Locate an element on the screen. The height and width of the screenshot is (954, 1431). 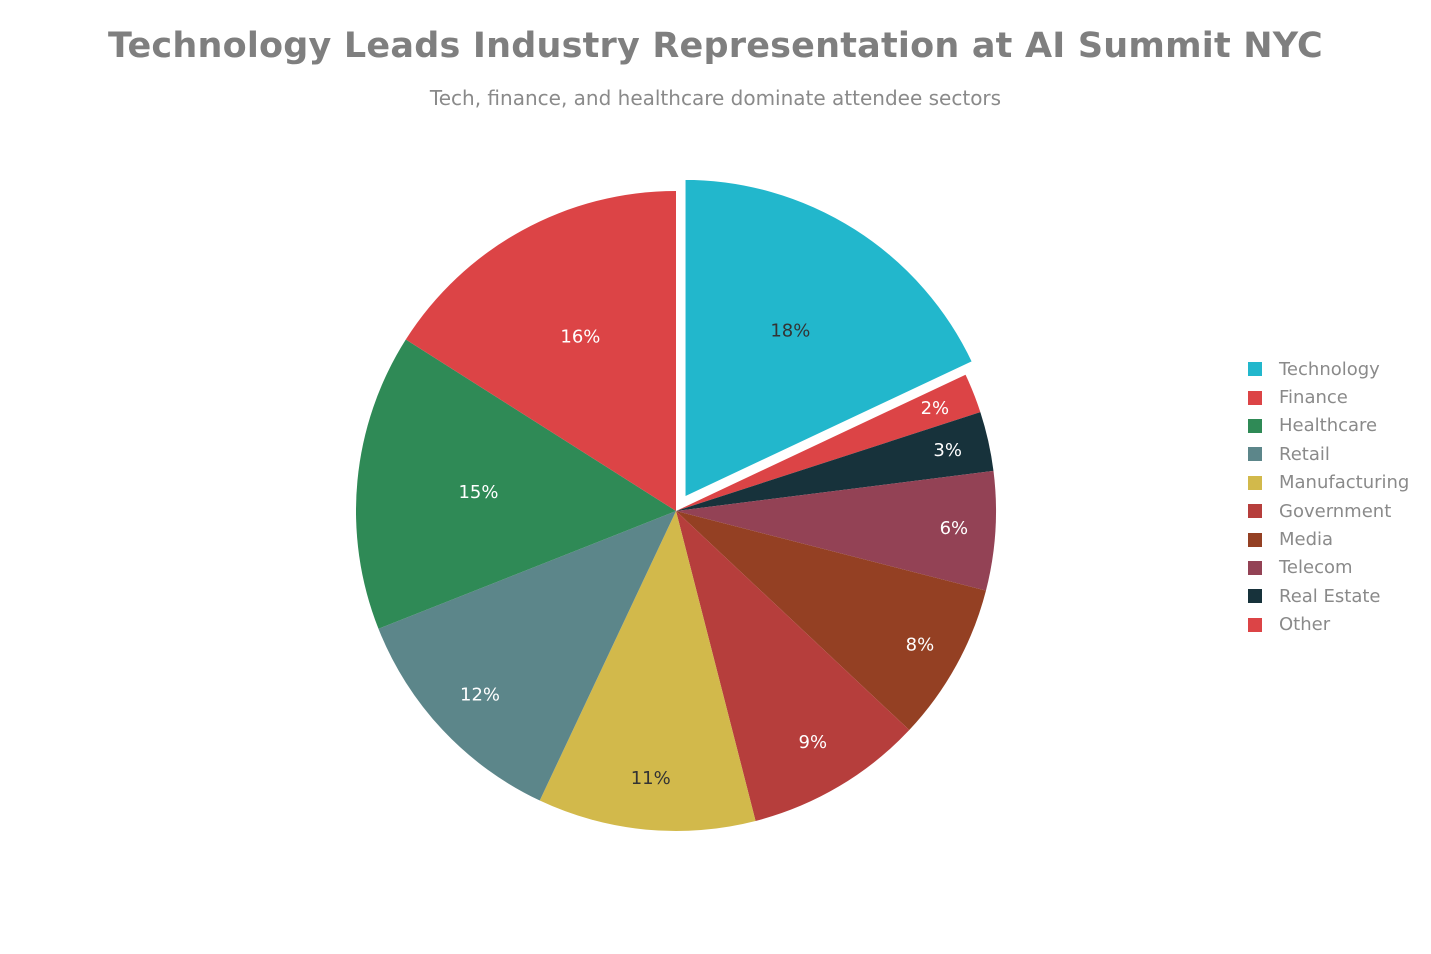
legend-item-retail: Retail is located at coordinates (1328, 454).